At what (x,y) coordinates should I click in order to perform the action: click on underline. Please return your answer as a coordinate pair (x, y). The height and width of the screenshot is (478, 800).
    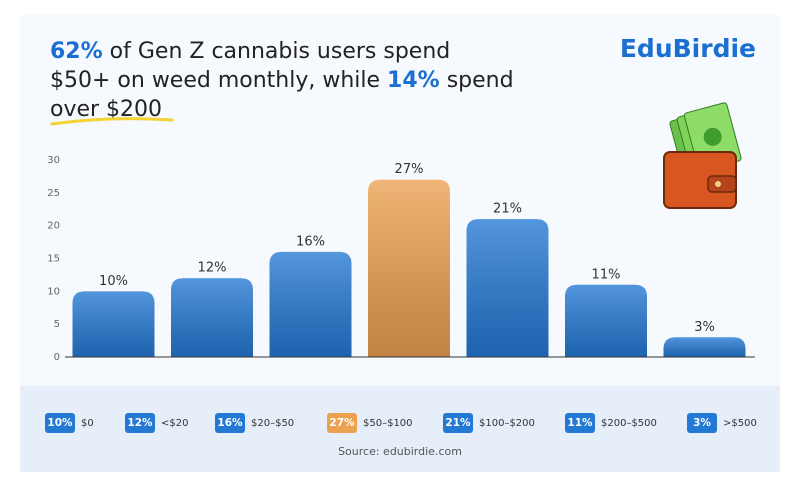
    Looking at the image, I should click on (112, 121).